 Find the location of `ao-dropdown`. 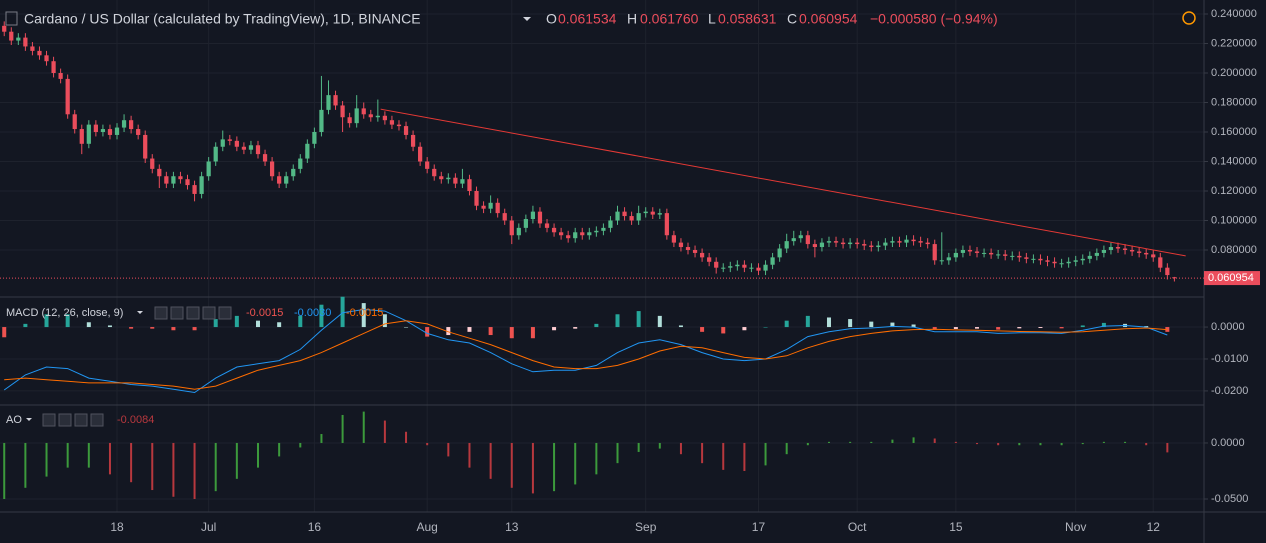

ao-dropdown is located at coordinates (29, 419).